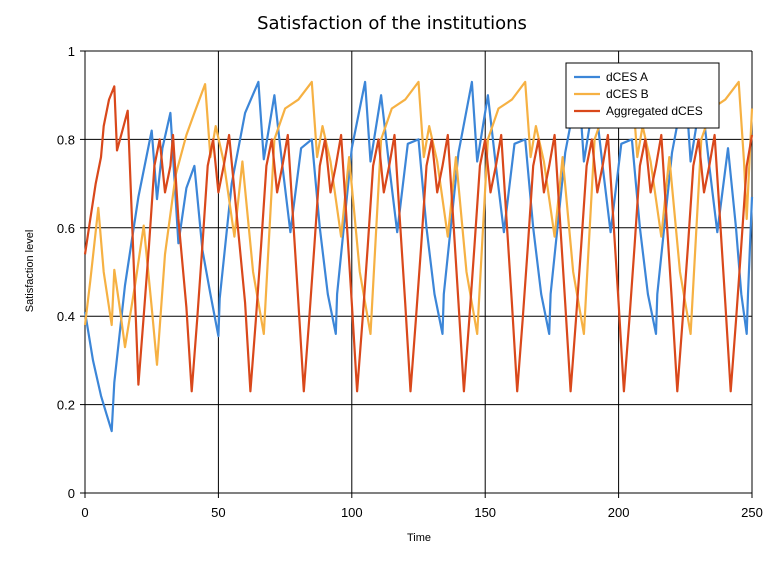 The width and height of the screenshot is (784, 561). Describe the element at coordinates (30, 271) in the screenshot. I see `y-axis-label: Satisfaction level` at that location.